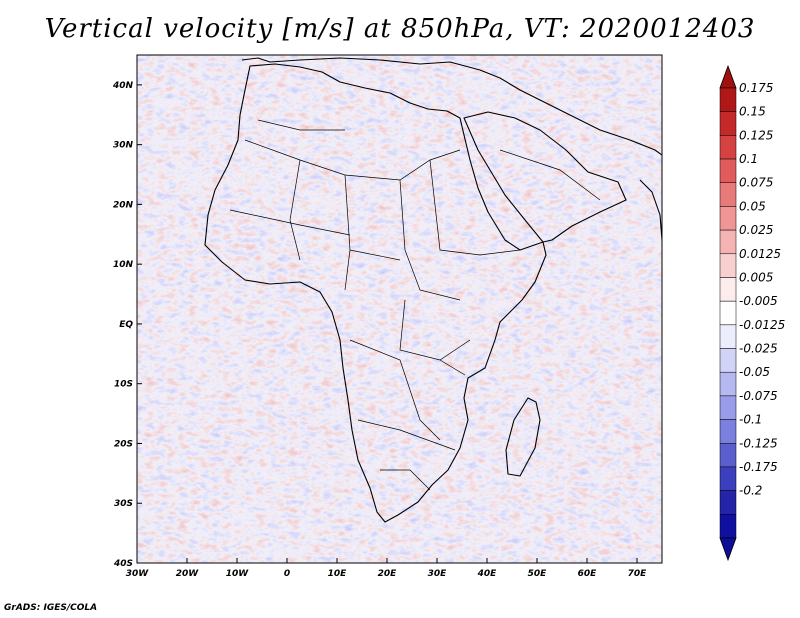 The image size is (800, 618). I want to click on y-tick-label: 30N, so click(123, 146).